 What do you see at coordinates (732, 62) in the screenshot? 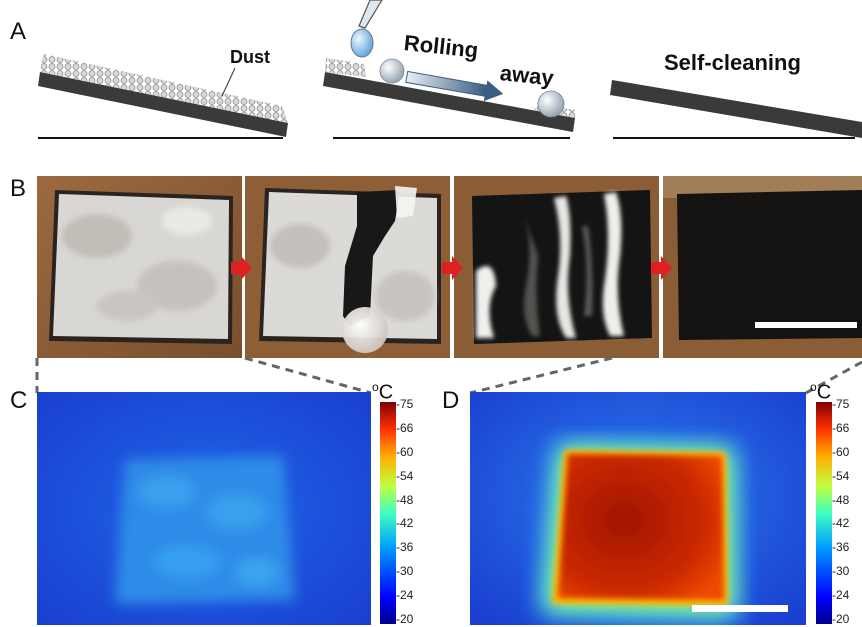
I see `self-cleaning-label: Self-cleaning` at bounding box center [732, 62].